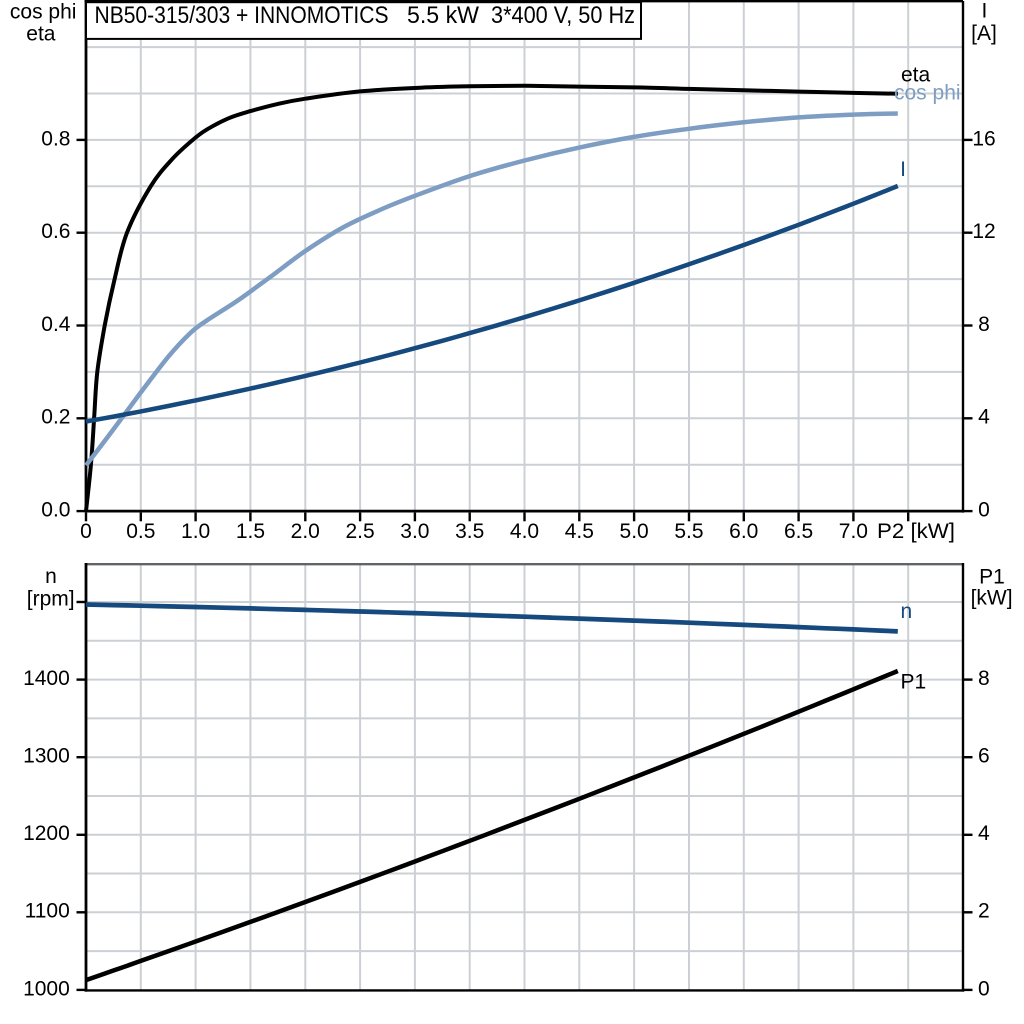 This screenshot has height=1024, width=1024. What do you see at coordinates (359, 531) in the screenshot?
I see `svg-text: 2.5` at bounding box center [359, 531].